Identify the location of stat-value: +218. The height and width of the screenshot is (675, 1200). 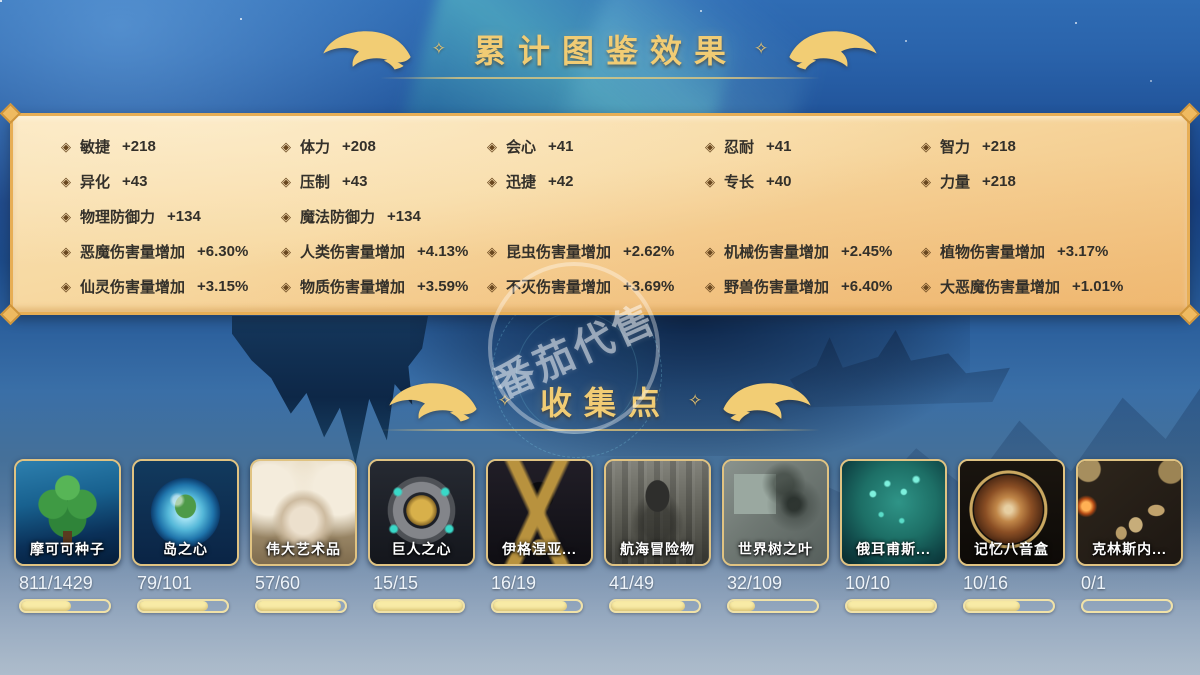
(999, 181).